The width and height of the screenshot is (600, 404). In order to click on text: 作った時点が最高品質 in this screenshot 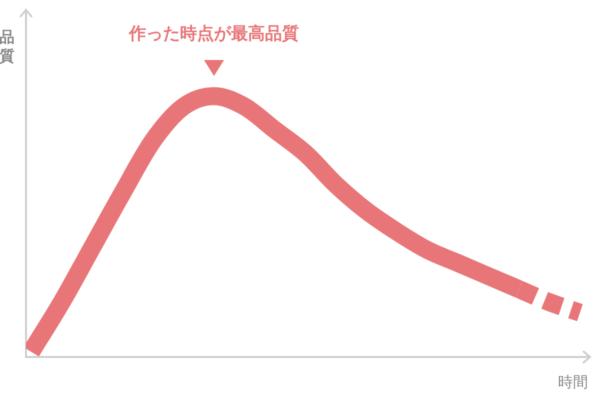, I will do `click(214, 34)`.